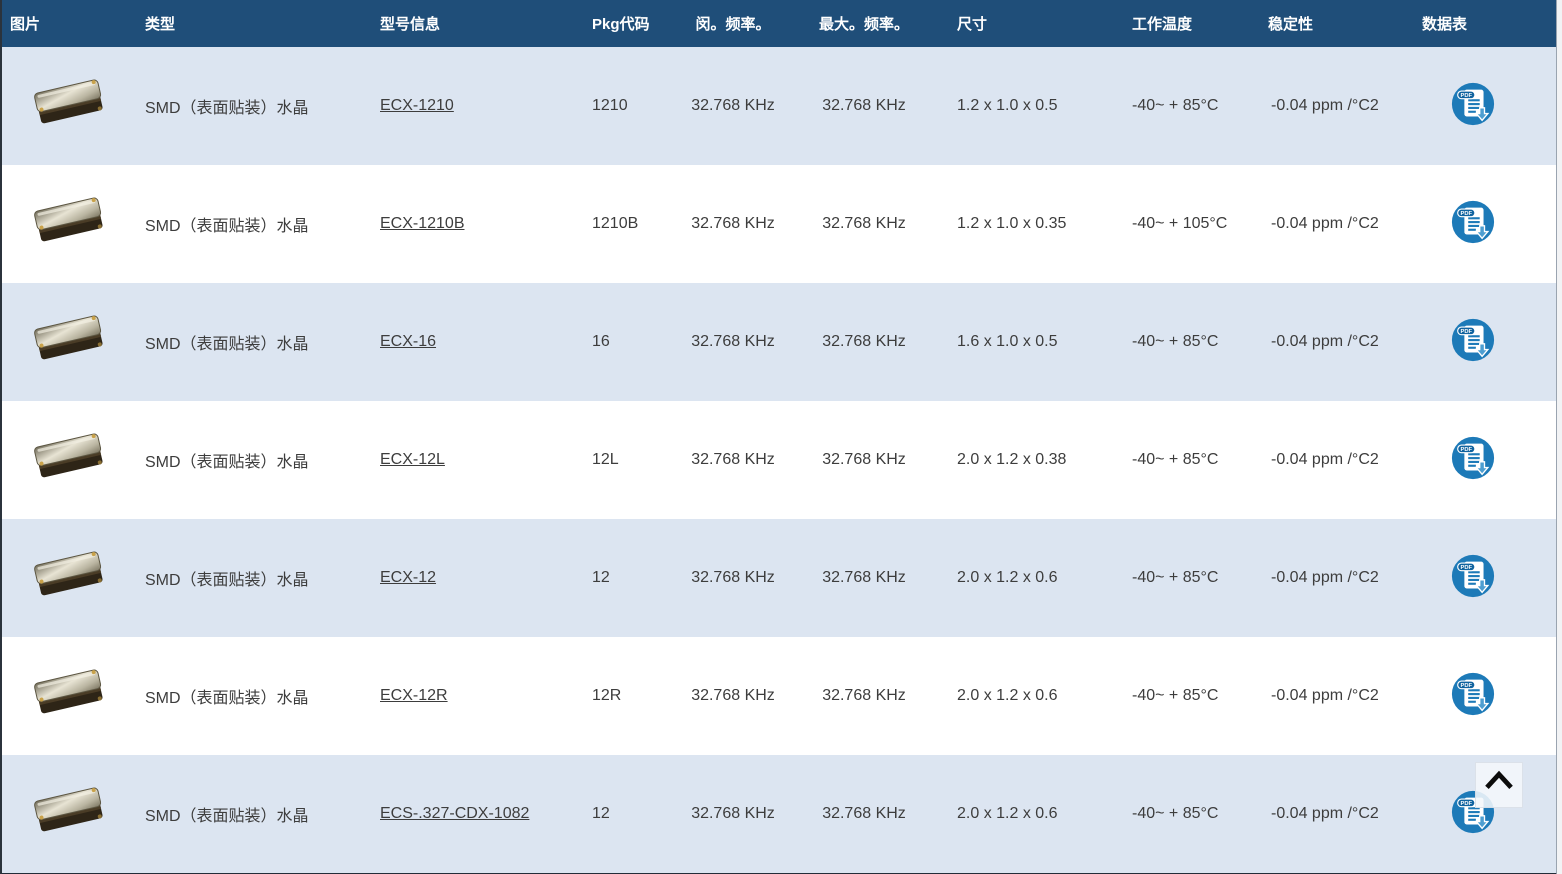 Image resolution: width=1562 pixels, height=874 pixels. Describe the element at coordinates (1029, 342) in the screenshot. I see `dimensions: 1.6 x 1.0 x 0.5` at that location.